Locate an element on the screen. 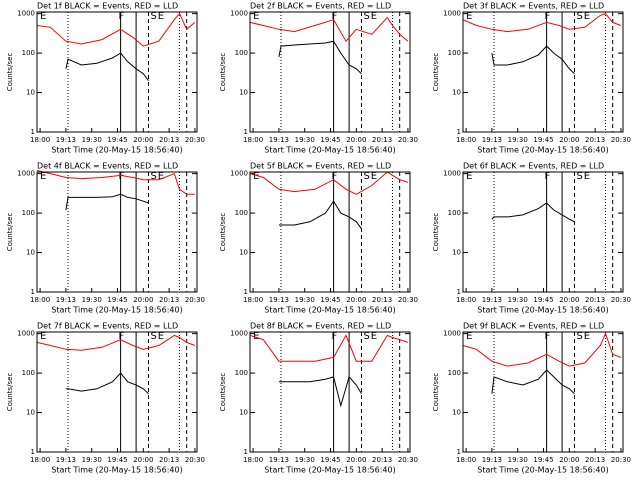  chart-title: Det 1f BLACK = Events, RED = LLD is located at coordinates (107, 6).